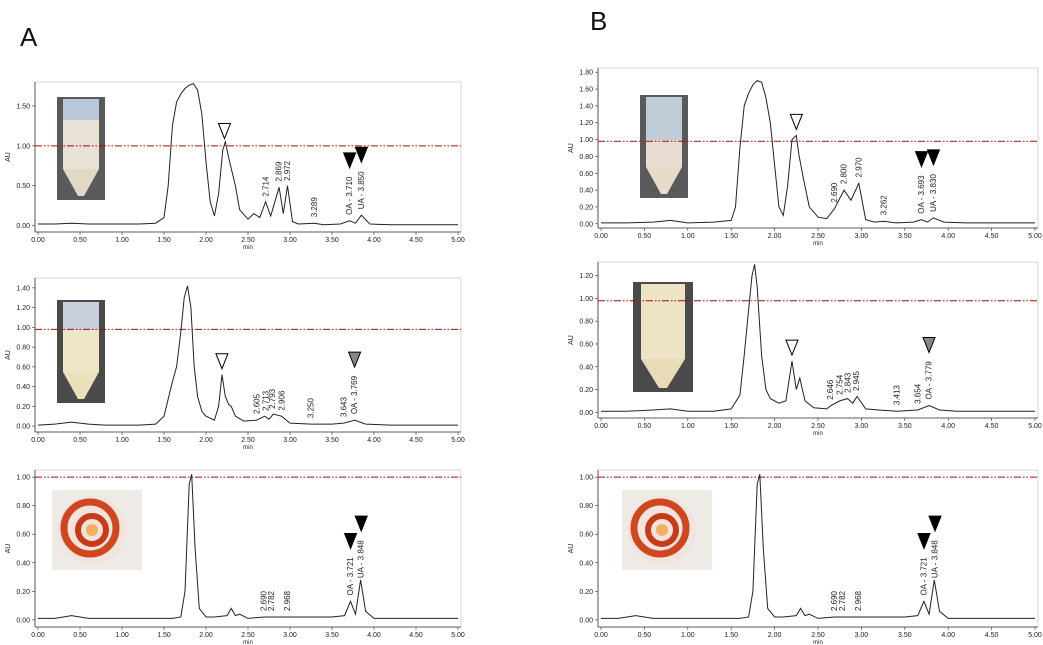  What do you see at coordinates (361, 190) in the screenshot?
I see `peak-label: UA - 3.850` at bounding box center [361, 190].